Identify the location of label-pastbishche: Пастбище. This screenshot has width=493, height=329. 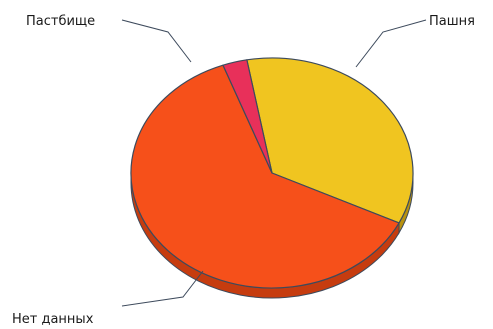
(60, 21).